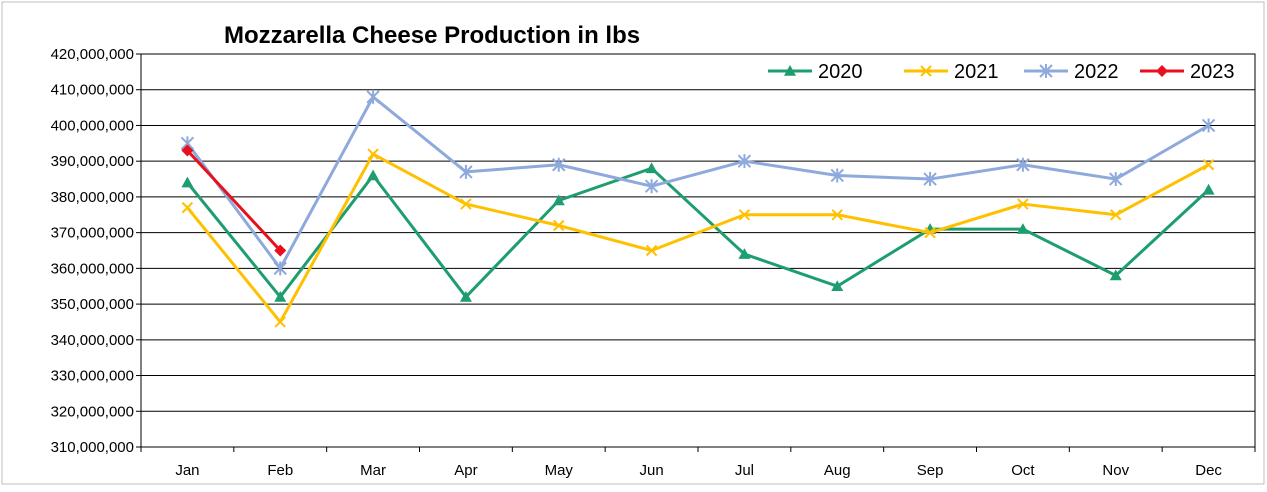 The image size is (1267, 492). What do you see at coordinates (432, 35) in the screenshot?
I see `chart-title: Mozzarella Cheese Production in lbs` at bounding box center [432, 35].